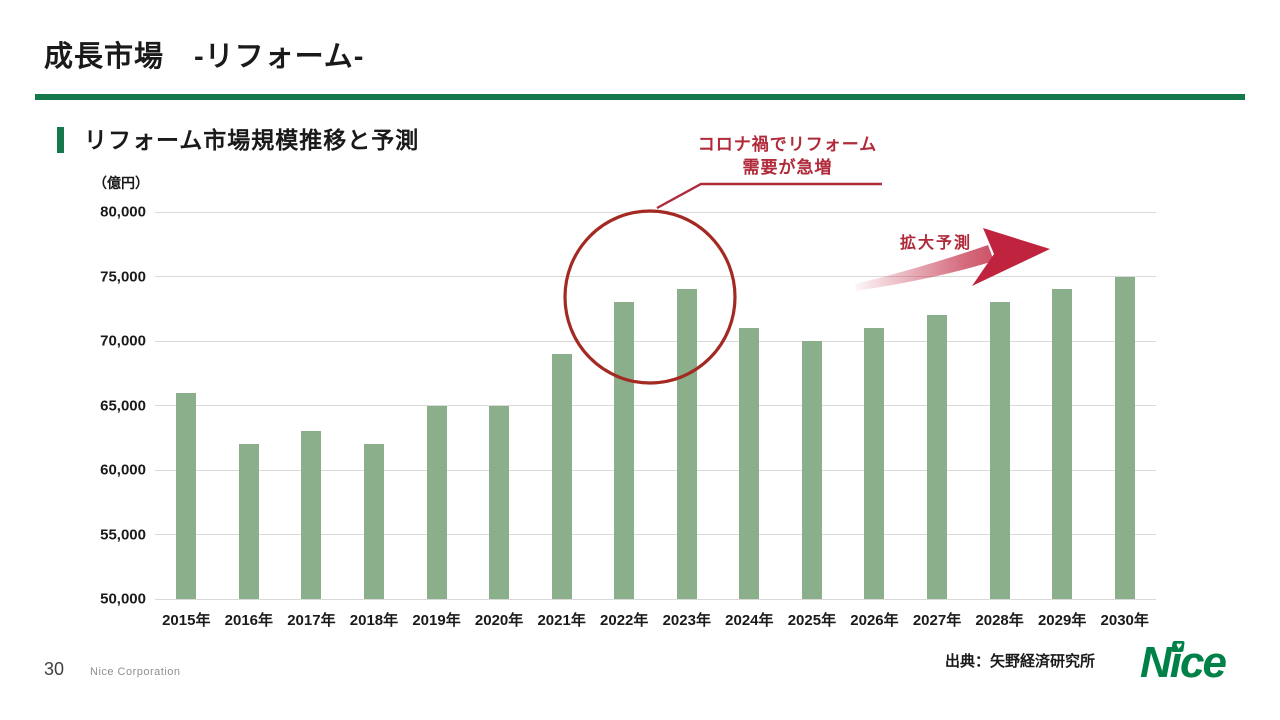 The image size is (1280, 720). What do you see at coordinates (812, 620) in the screenshot?
I see `x-axis-label: 2025年` at bounding box center [812, 620].